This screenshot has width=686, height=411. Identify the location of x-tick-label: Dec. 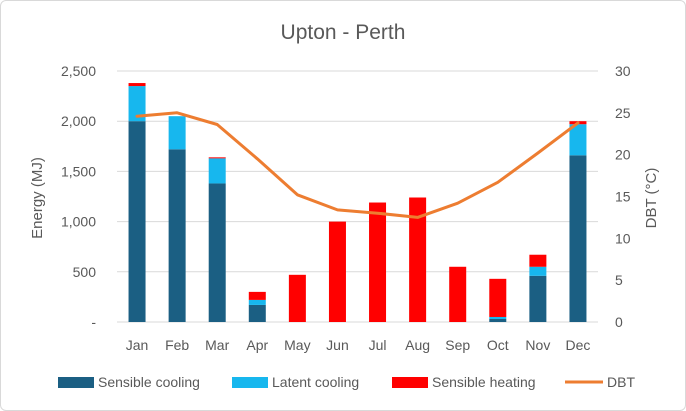
(578, 345).